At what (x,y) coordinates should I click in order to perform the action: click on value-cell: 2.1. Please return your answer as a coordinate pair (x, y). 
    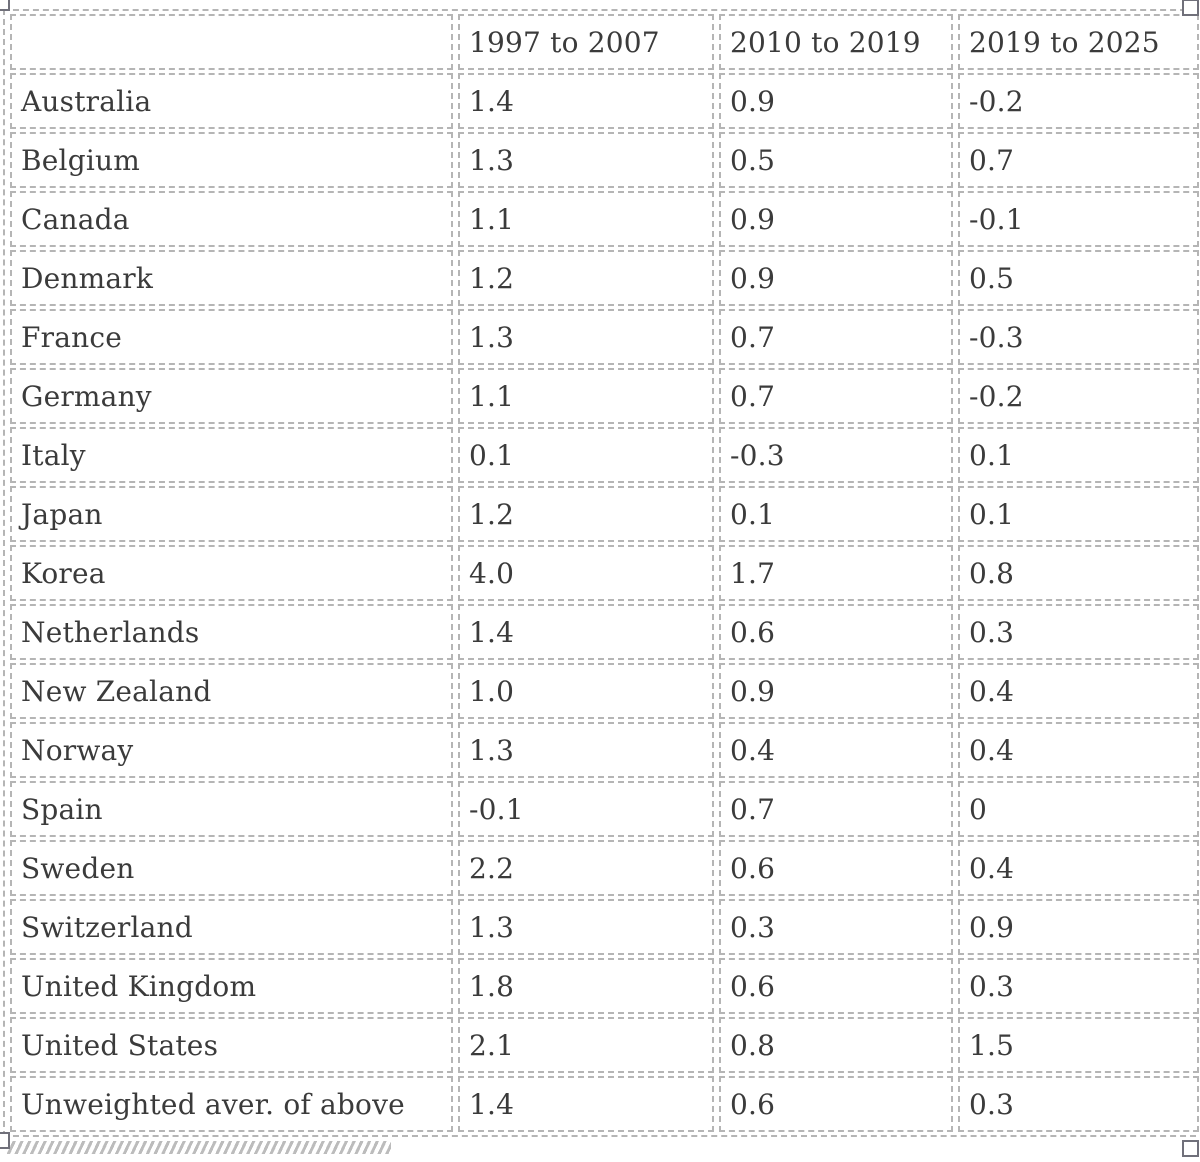
    Looking at the image, I should click on (586, 1045).